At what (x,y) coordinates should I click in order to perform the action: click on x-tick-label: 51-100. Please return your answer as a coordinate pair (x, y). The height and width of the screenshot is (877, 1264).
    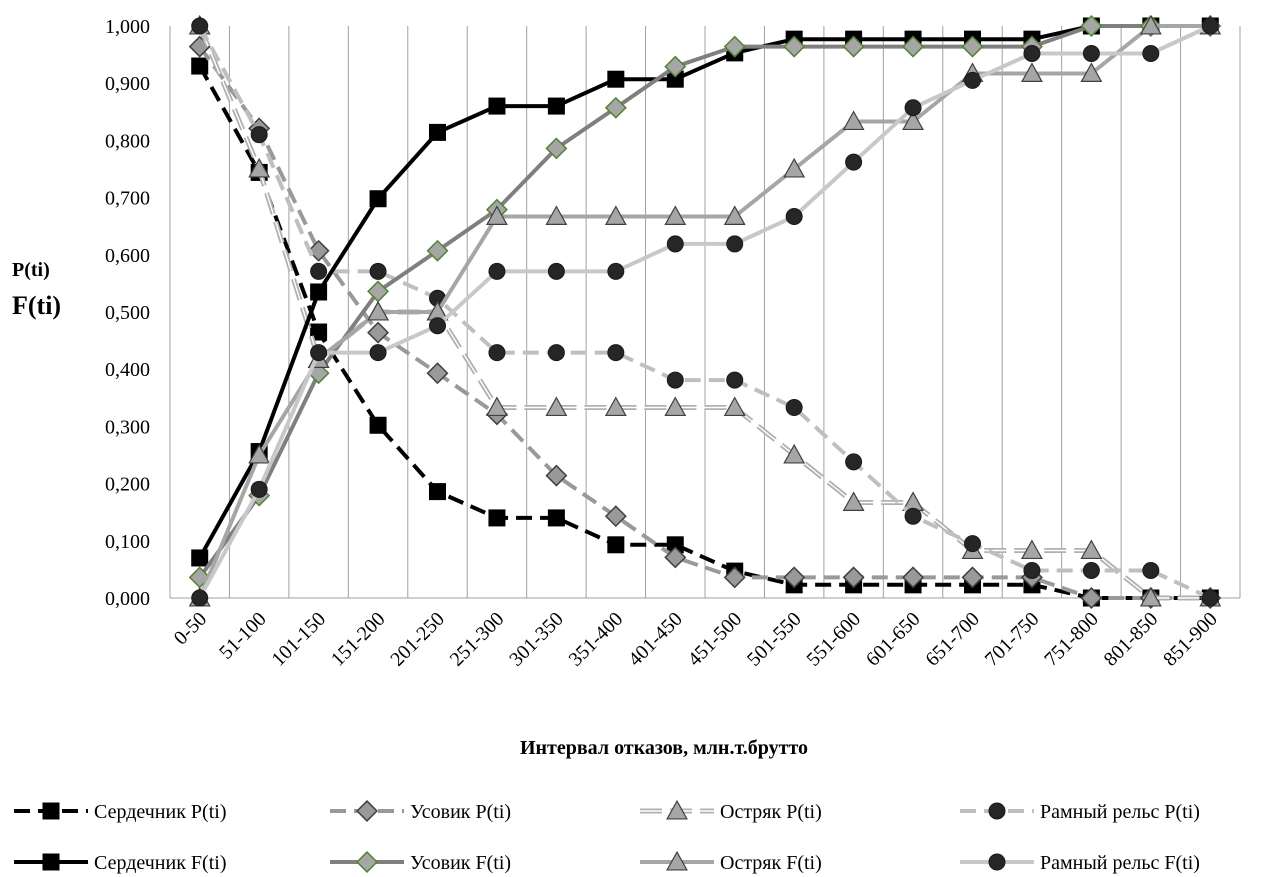
    Looking at the image, I should click on (243, 636).